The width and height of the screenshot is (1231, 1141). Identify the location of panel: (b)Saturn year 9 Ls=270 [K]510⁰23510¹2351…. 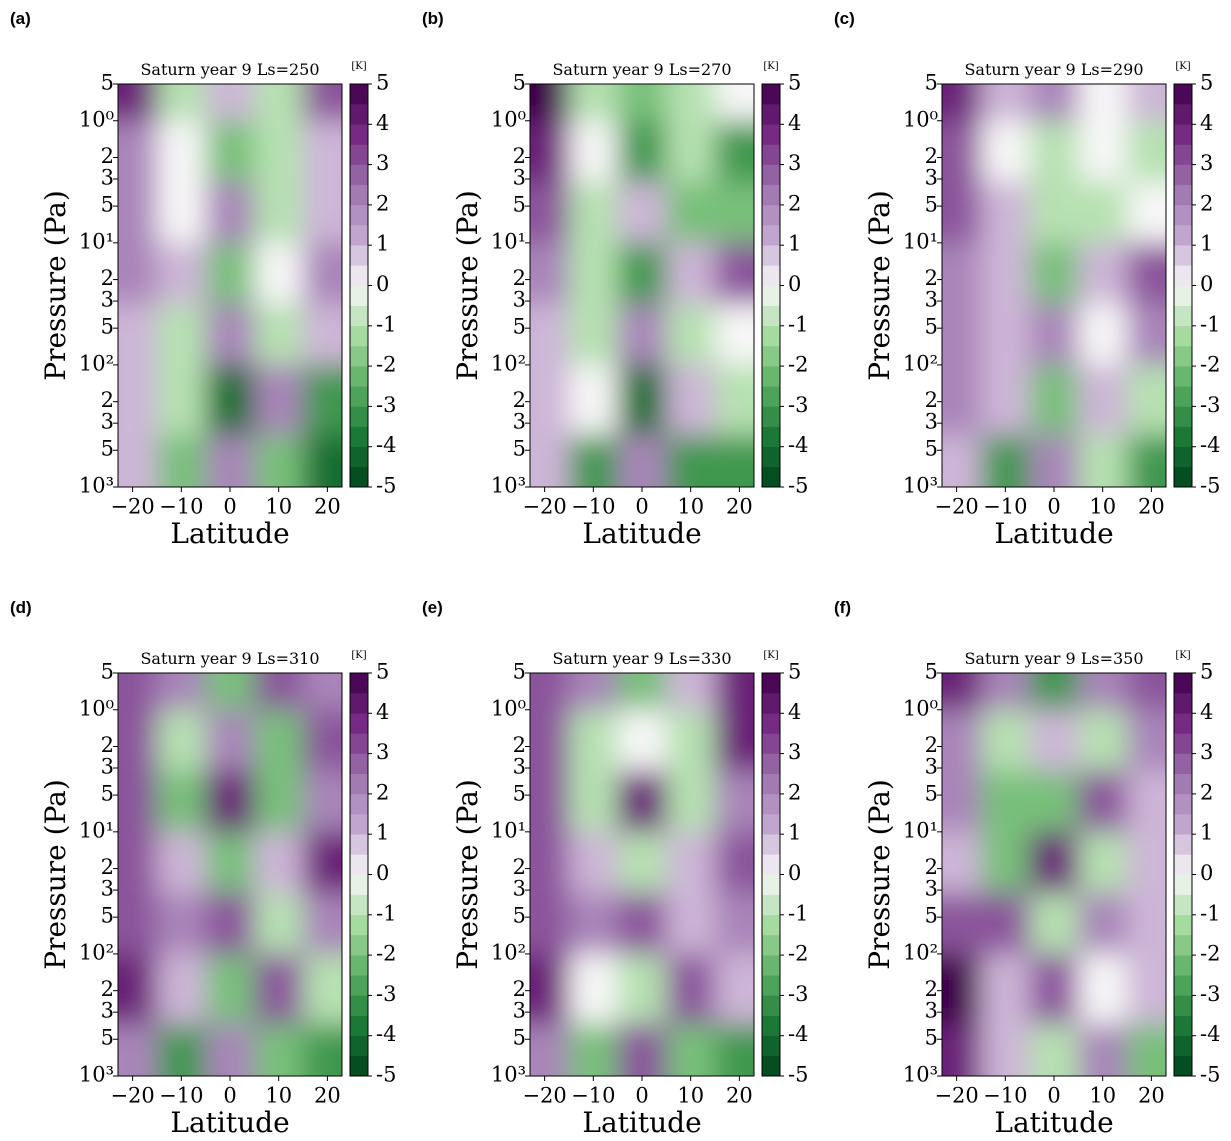
(615, 279).